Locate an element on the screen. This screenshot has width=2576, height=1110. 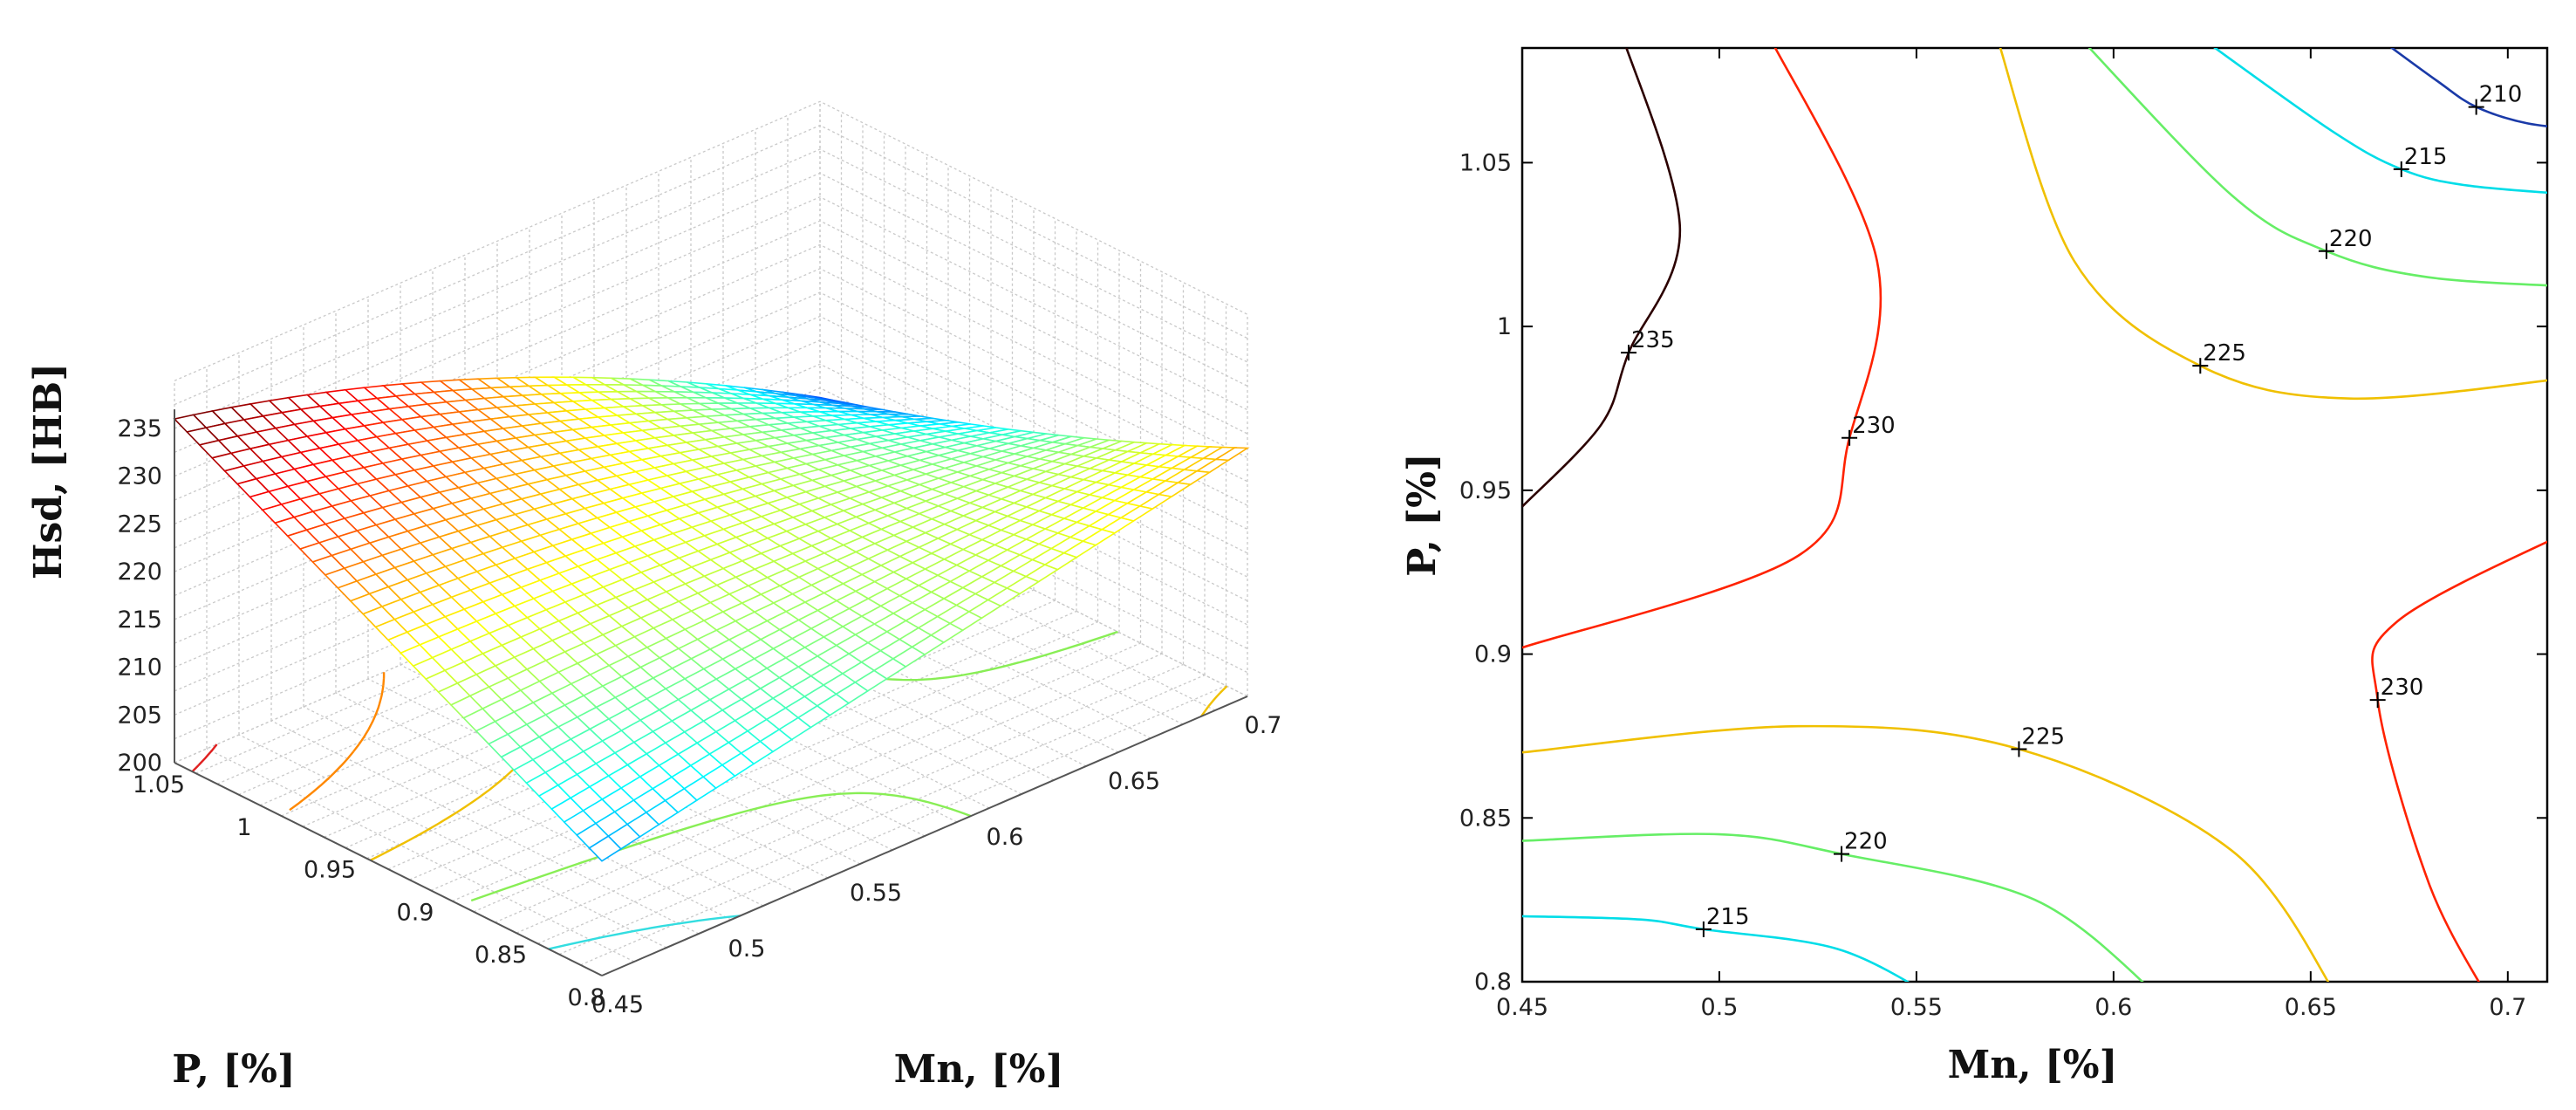
surface-z-tick: 230 is located at coordinates (139, 477).